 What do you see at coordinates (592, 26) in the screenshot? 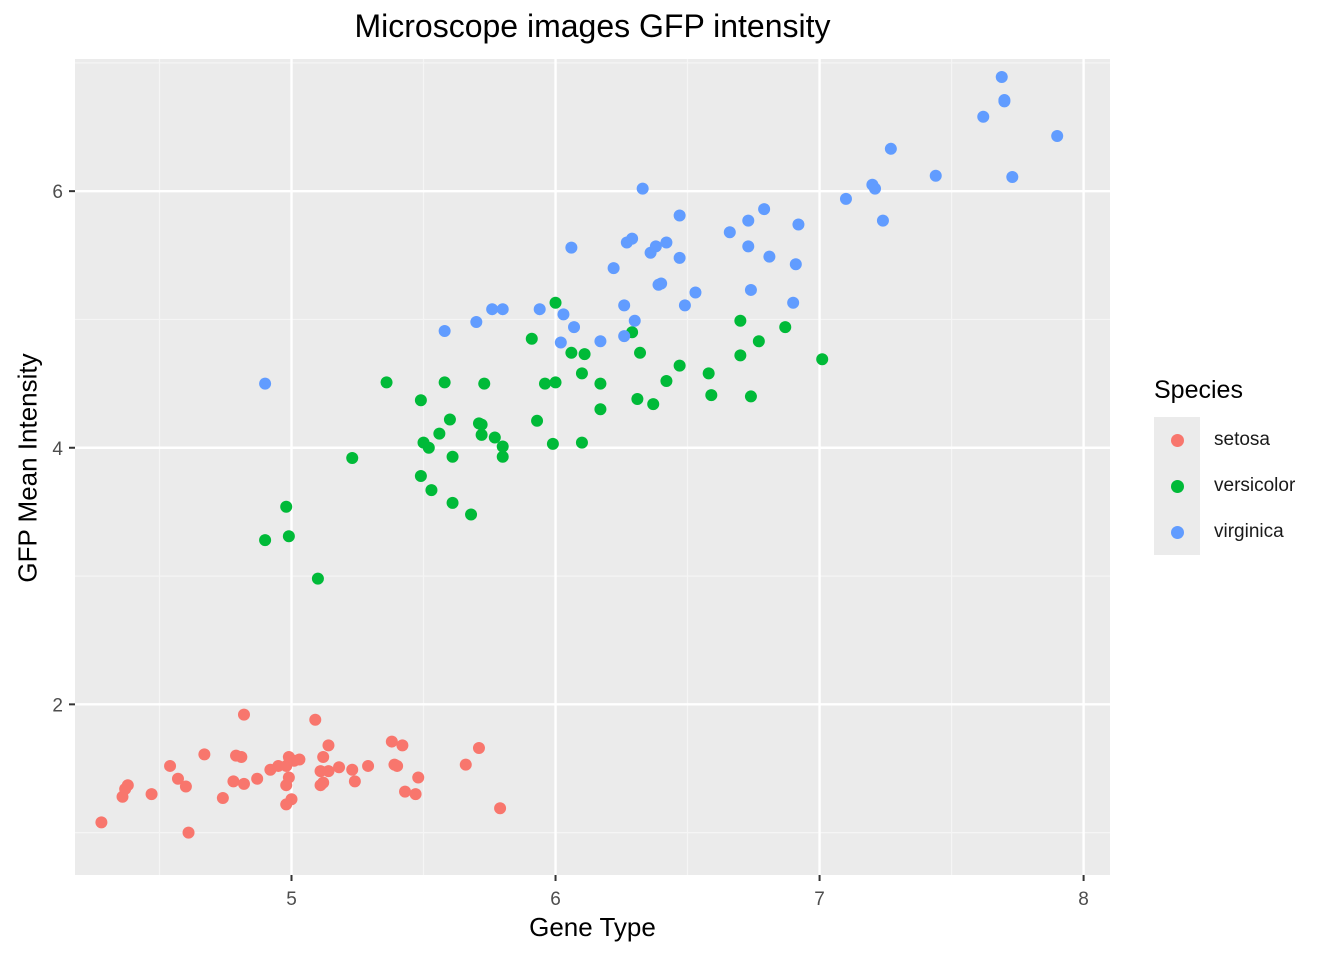
I see `chart-title: Microscope images GFP intensity` at bounding box center [592, 26].